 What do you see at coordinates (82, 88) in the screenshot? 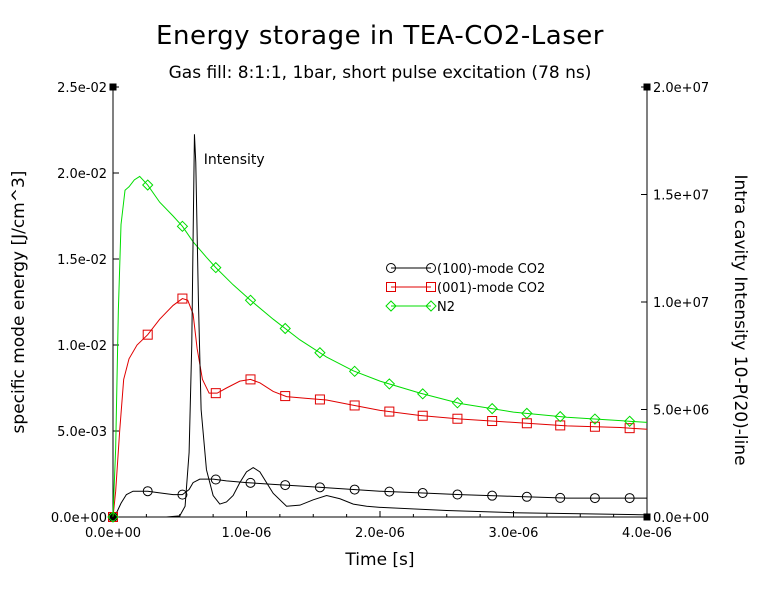
I see `y-tick-label: 2.5e-02` at bounding box center [82, 88].